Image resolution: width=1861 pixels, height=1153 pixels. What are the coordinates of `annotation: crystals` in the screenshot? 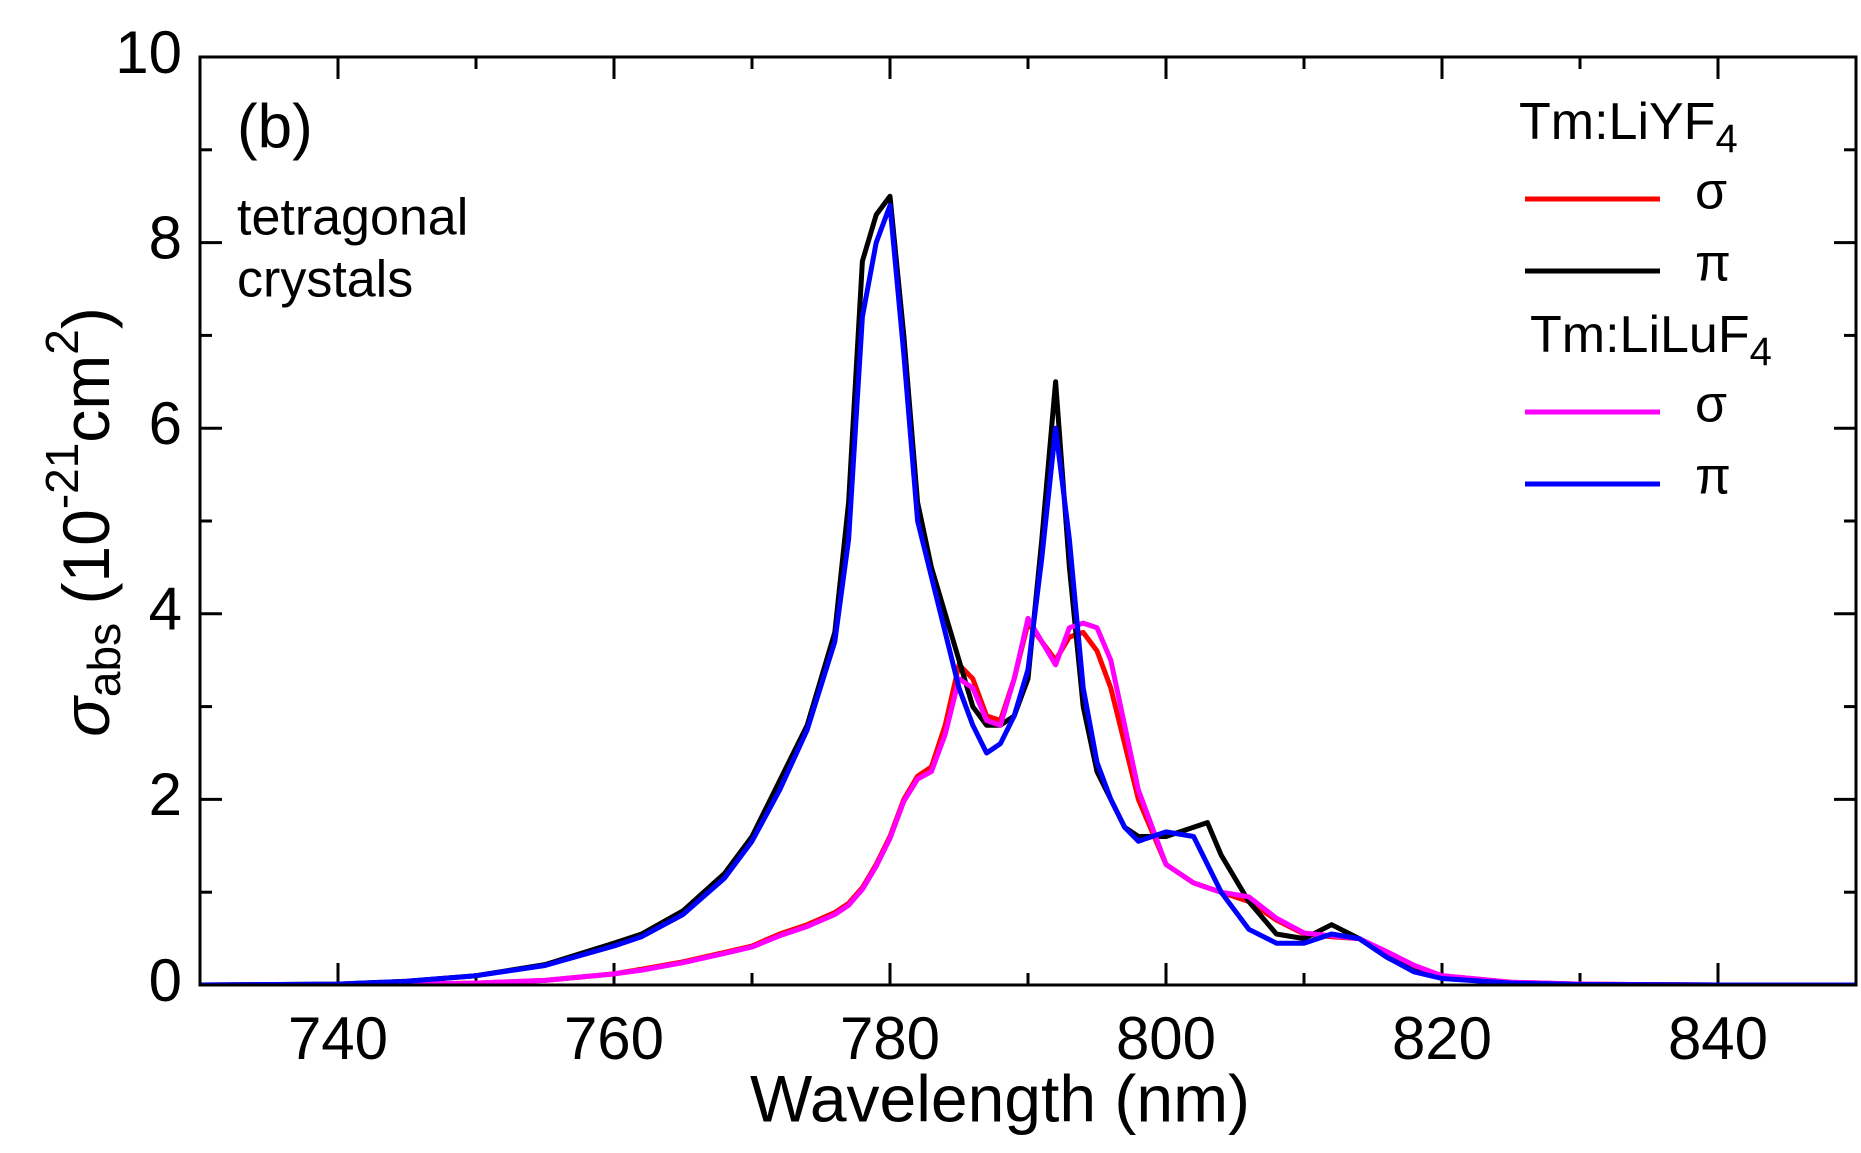 It's located at (325, 280).